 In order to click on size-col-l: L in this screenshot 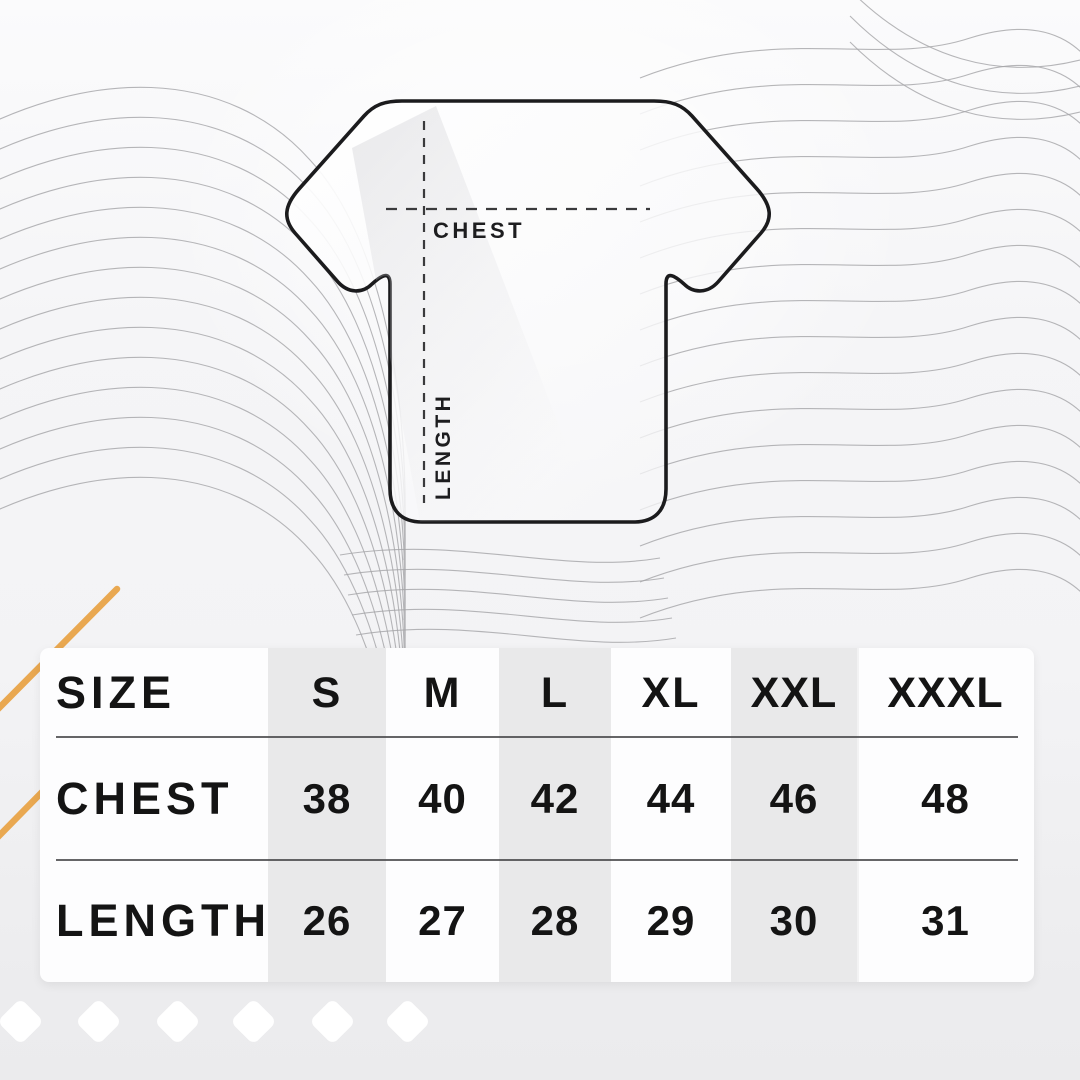, I will do `click(555, 692)`.